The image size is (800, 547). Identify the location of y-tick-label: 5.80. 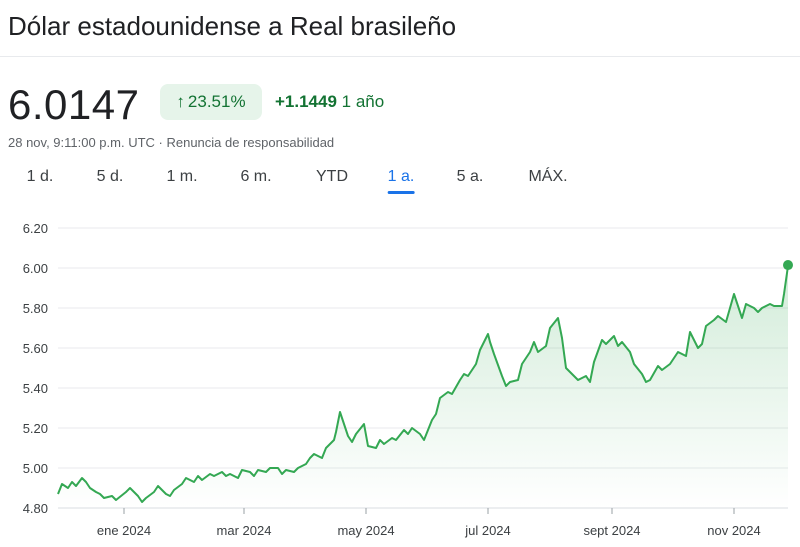
(35, 308).